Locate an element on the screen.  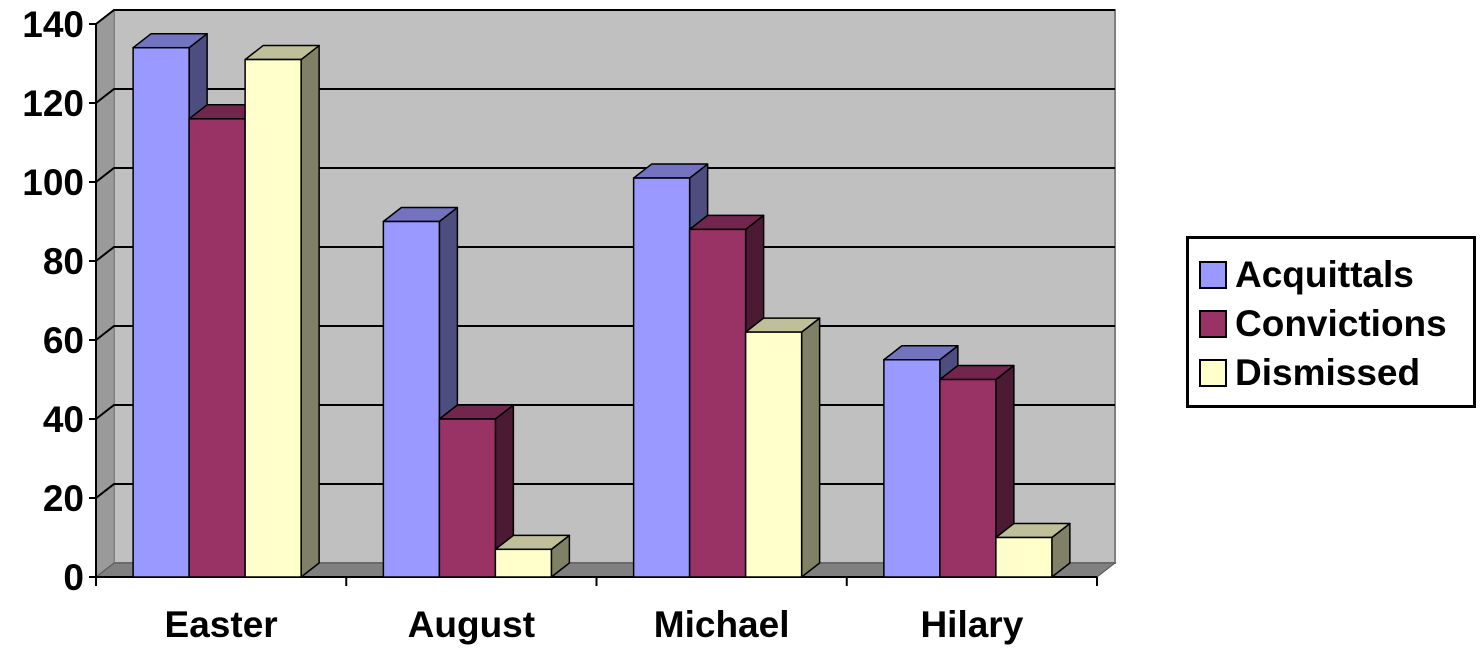
legend-label-acquittals: Acquittals is located at coordinates (1324, 274).